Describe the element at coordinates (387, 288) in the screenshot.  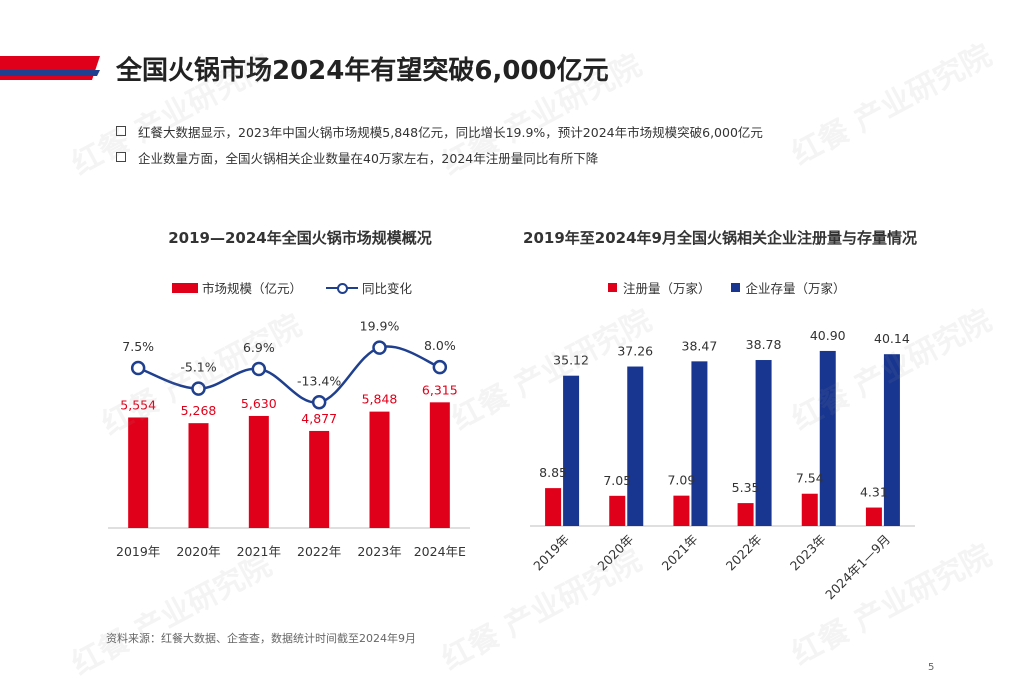
I see `legend-label: 同比变化` at that location.